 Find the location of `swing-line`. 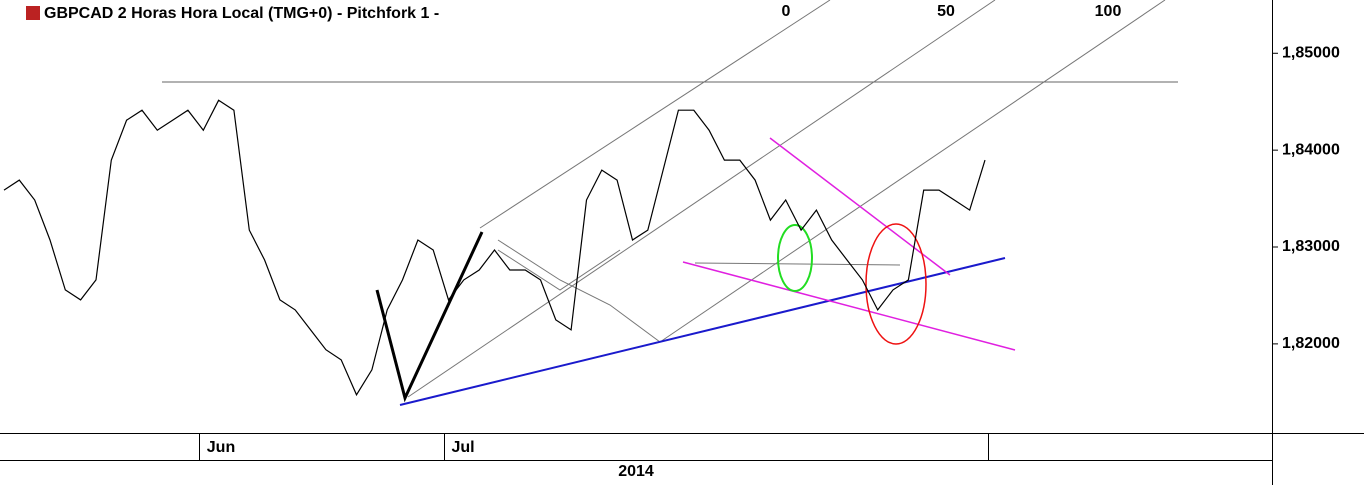

swing-line is located at coordinates (429, 317).